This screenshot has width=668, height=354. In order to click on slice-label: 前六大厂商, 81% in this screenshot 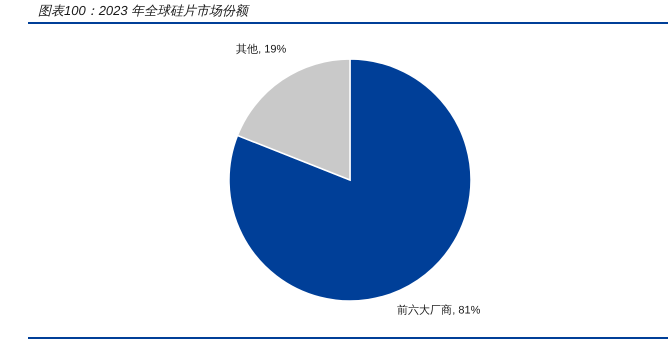, I will do `click(439, 310)`.